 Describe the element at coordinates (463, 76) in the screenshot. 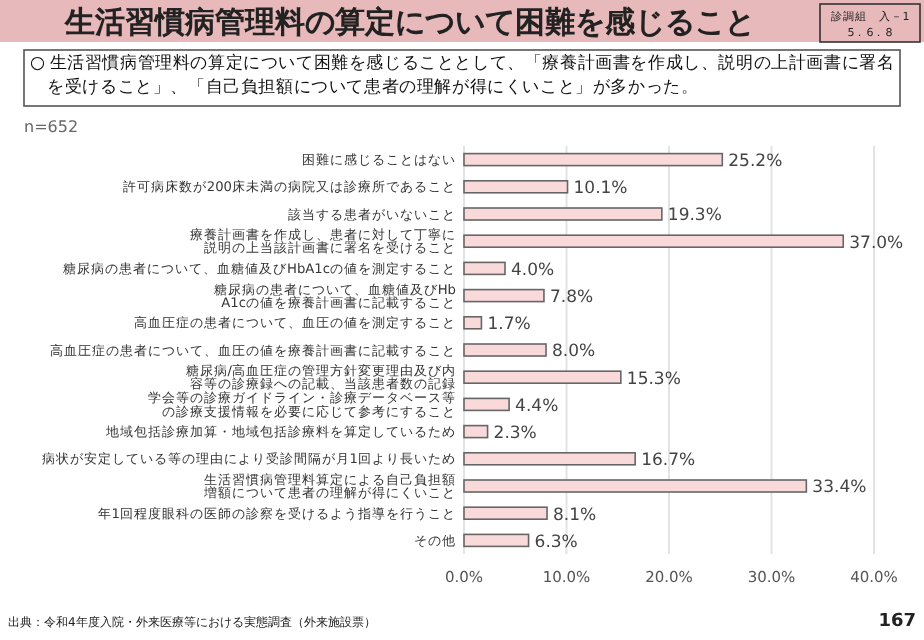

I see `chart-subtitle: ○ 生活習慣病管理料の算定について困難を感じることとして、「療養計画書を作成し、説明の上計画書に署名を受けること」、「自己負担額について患者の理解が得にくいこと」が多かった。` at that location.